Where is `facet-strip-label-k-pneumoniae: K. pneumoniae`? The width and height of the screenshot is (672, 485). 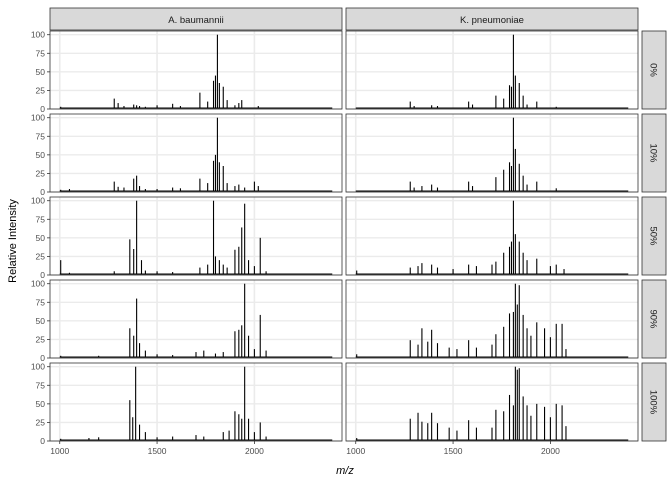 facet-strip-label-k-pneumoniae: K. pneumoniae is located at coordinates (492, 20).